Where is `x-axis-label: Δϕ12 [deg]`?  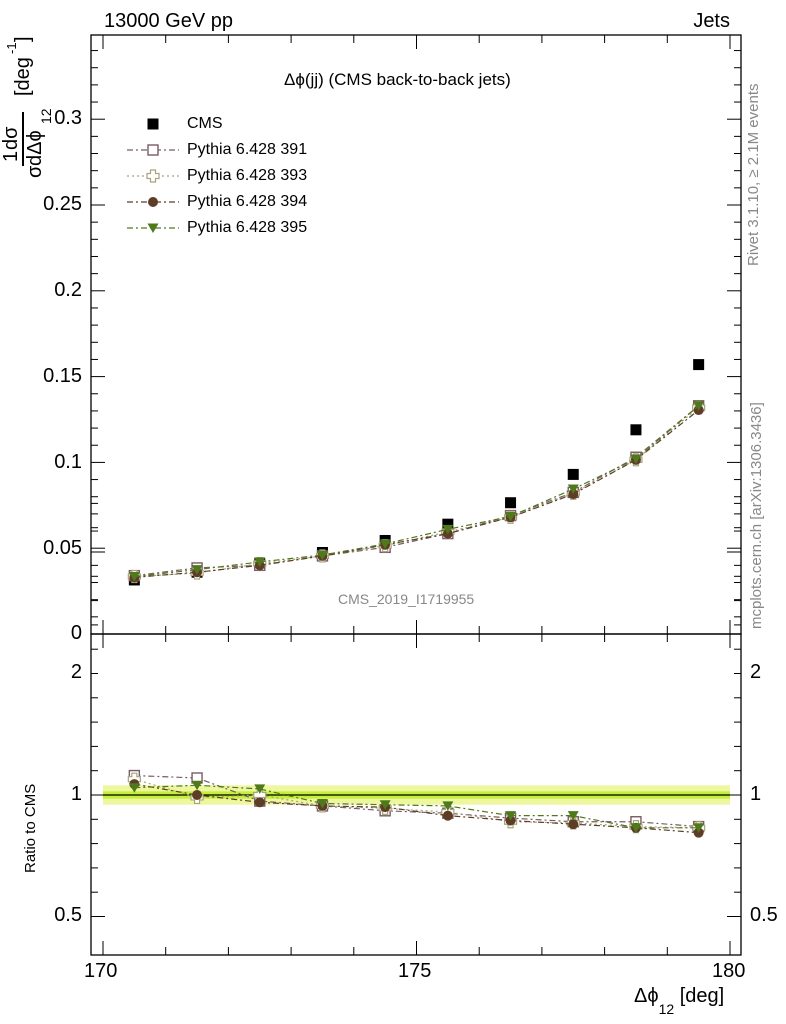 x-axis-label: Δϕ12 [deg] is located at coordinates (679, 1001).